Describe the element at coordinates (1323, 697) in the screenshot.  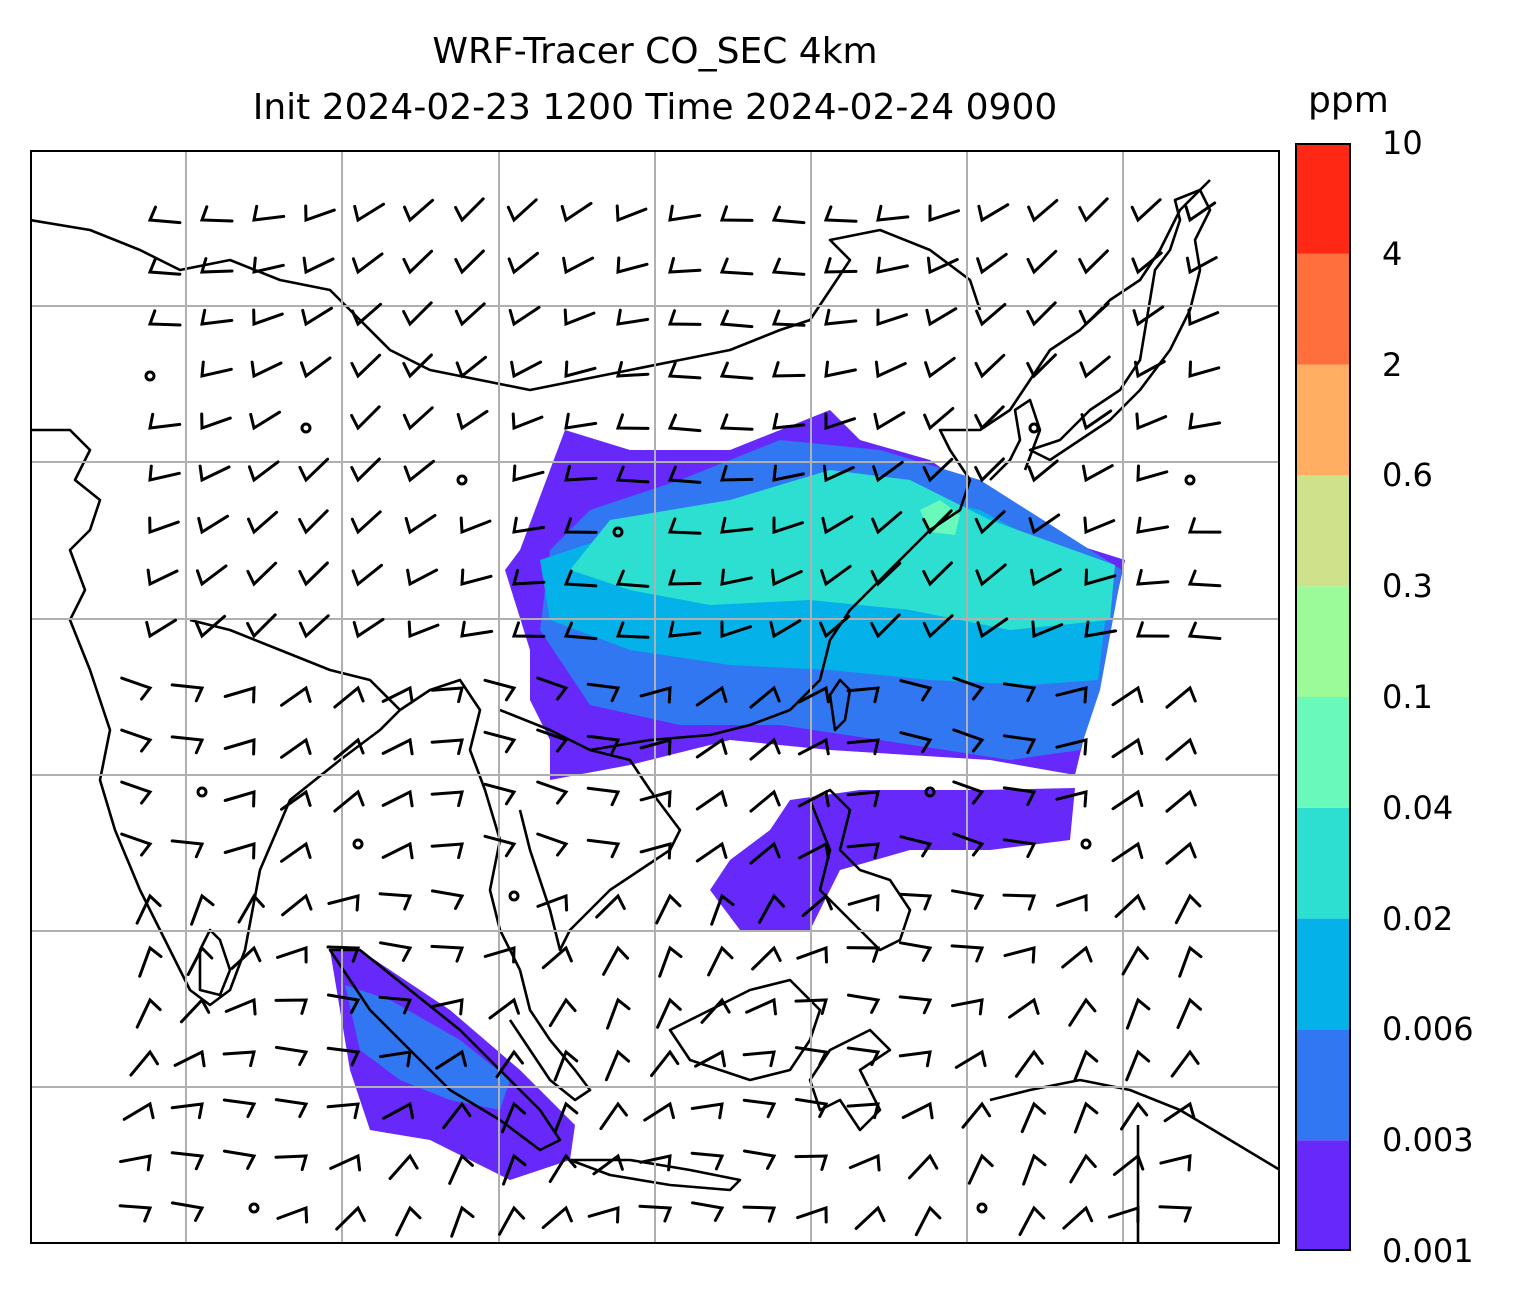
I see `colorbar` at that location.